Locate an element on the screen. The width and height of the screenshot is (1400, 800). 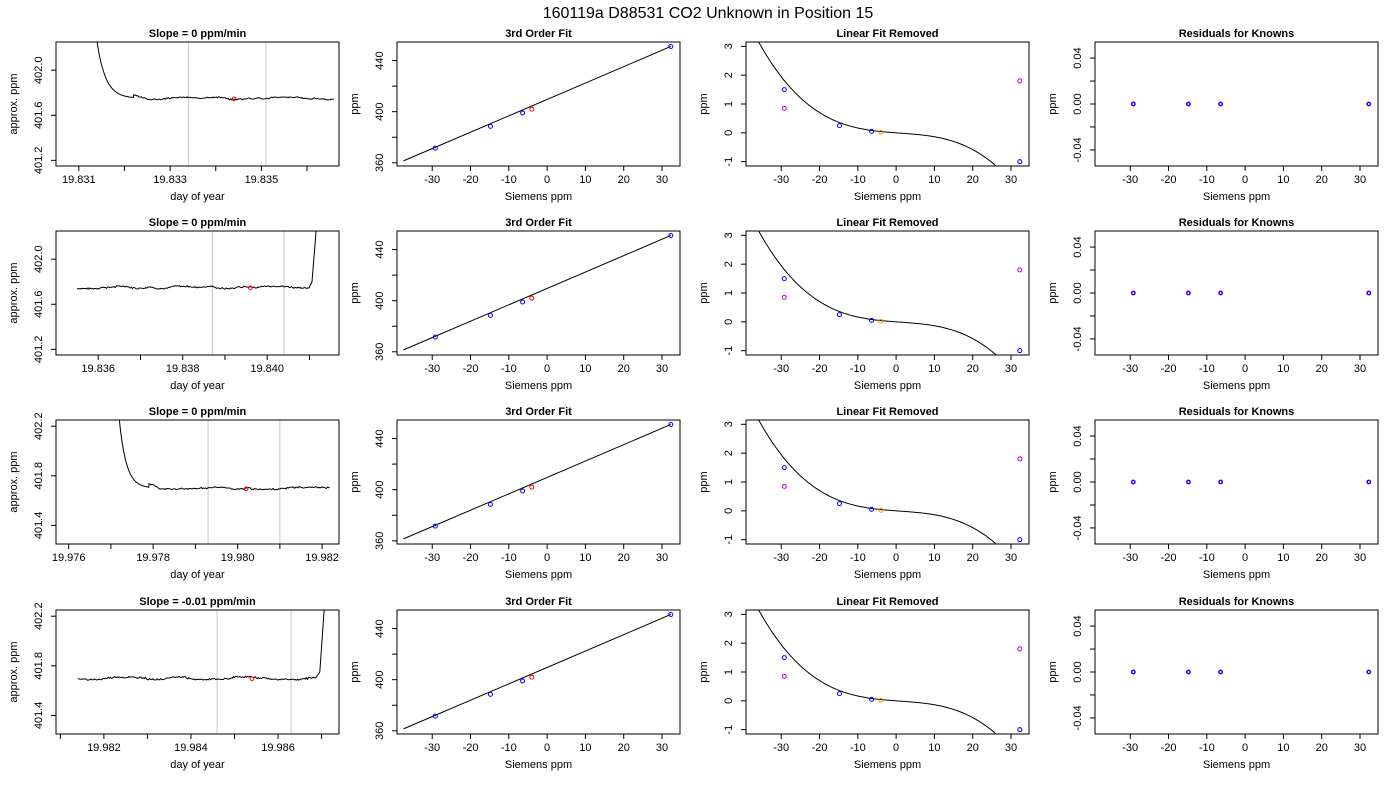
y-tick-label: 440 is located at coordinates (380, 60).